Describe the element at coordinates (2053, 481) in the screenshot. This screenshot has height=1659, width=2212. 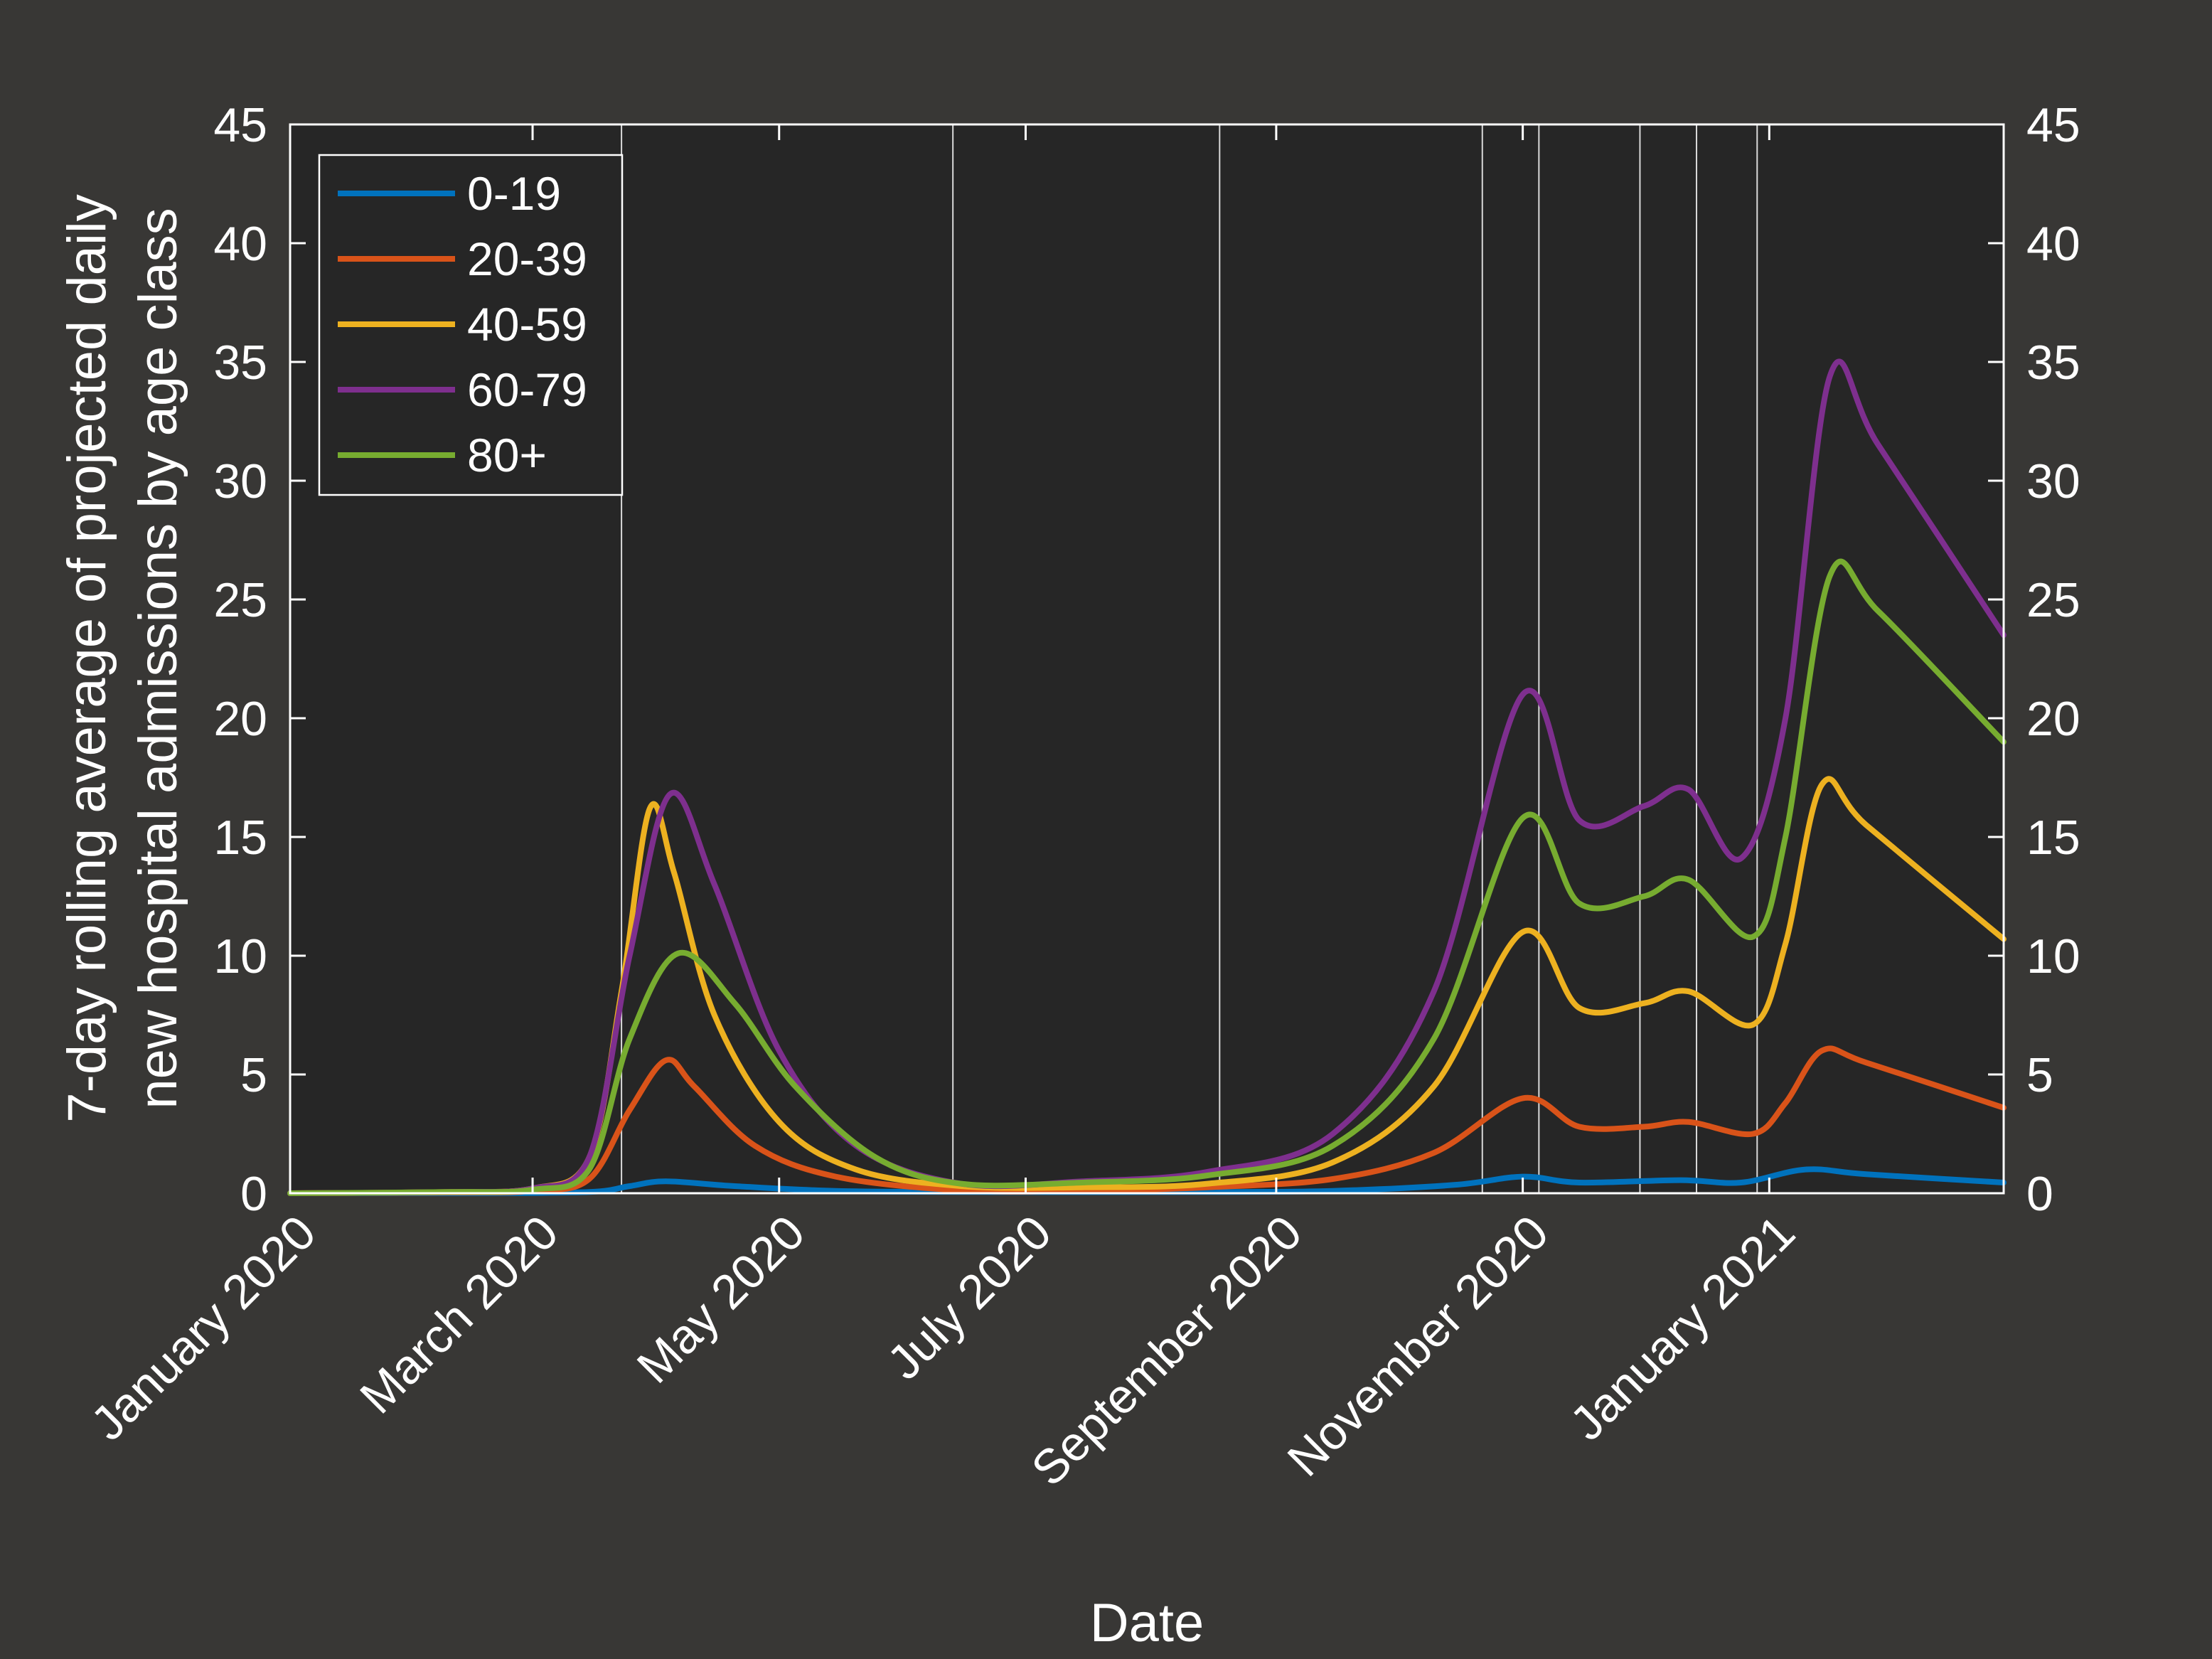
I see `y-tick-label-right: 30` at that location.